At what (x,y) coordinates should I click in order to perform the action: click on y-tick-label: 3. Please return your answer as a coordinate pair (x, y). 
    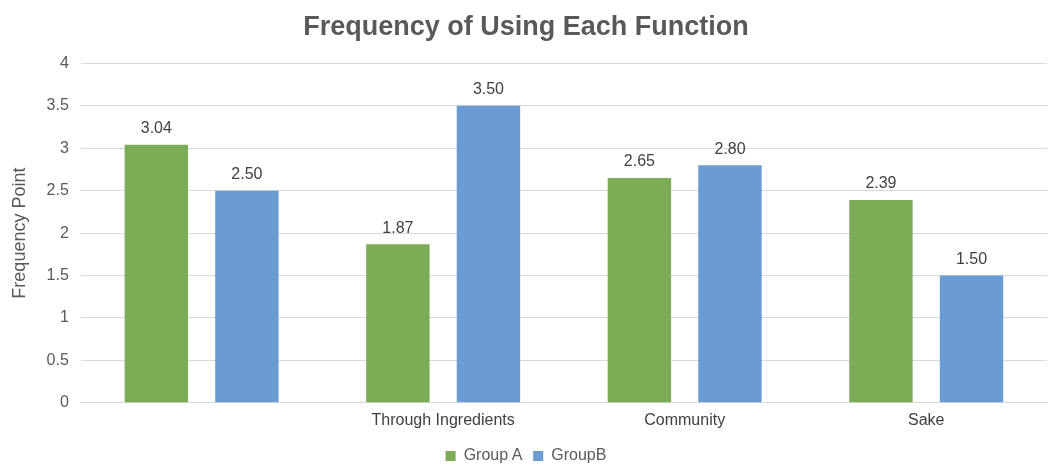
    Looking at the image, I should click on (64, 147).